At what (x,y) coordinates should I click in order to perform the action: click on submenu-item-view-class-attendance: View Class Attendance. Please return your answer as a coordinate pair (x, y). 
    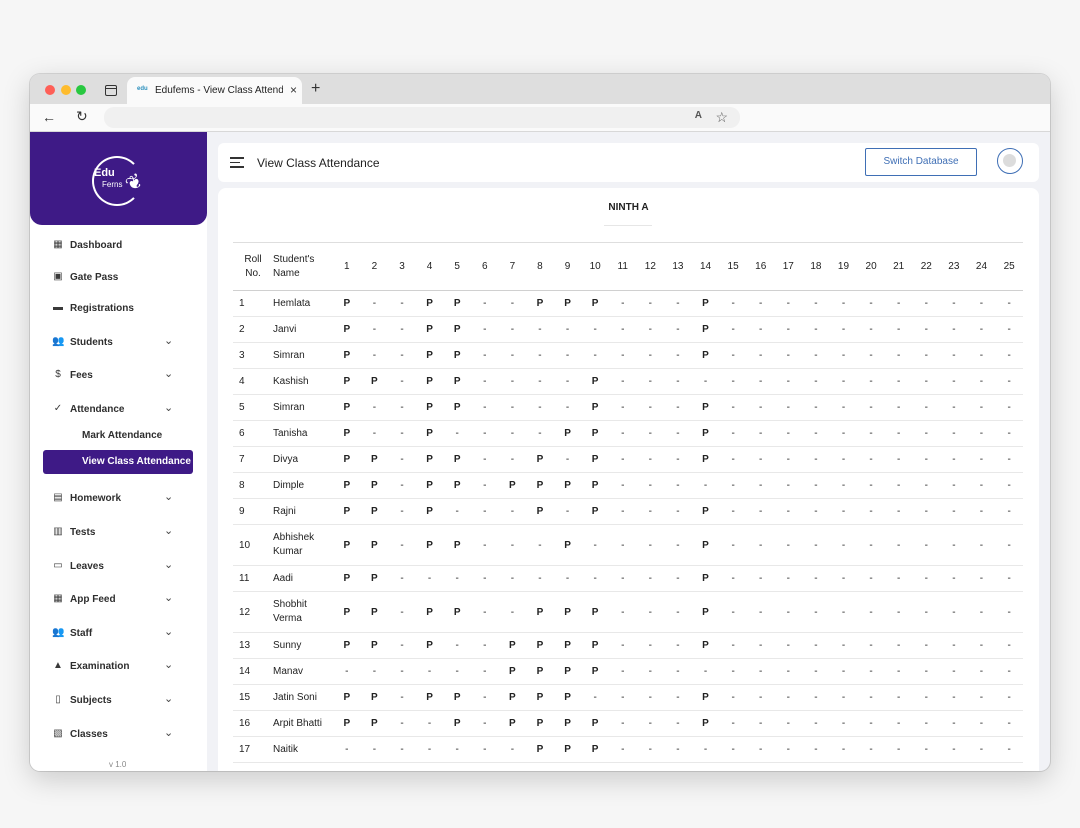
    Looking at the image, I should click on (118, 462).